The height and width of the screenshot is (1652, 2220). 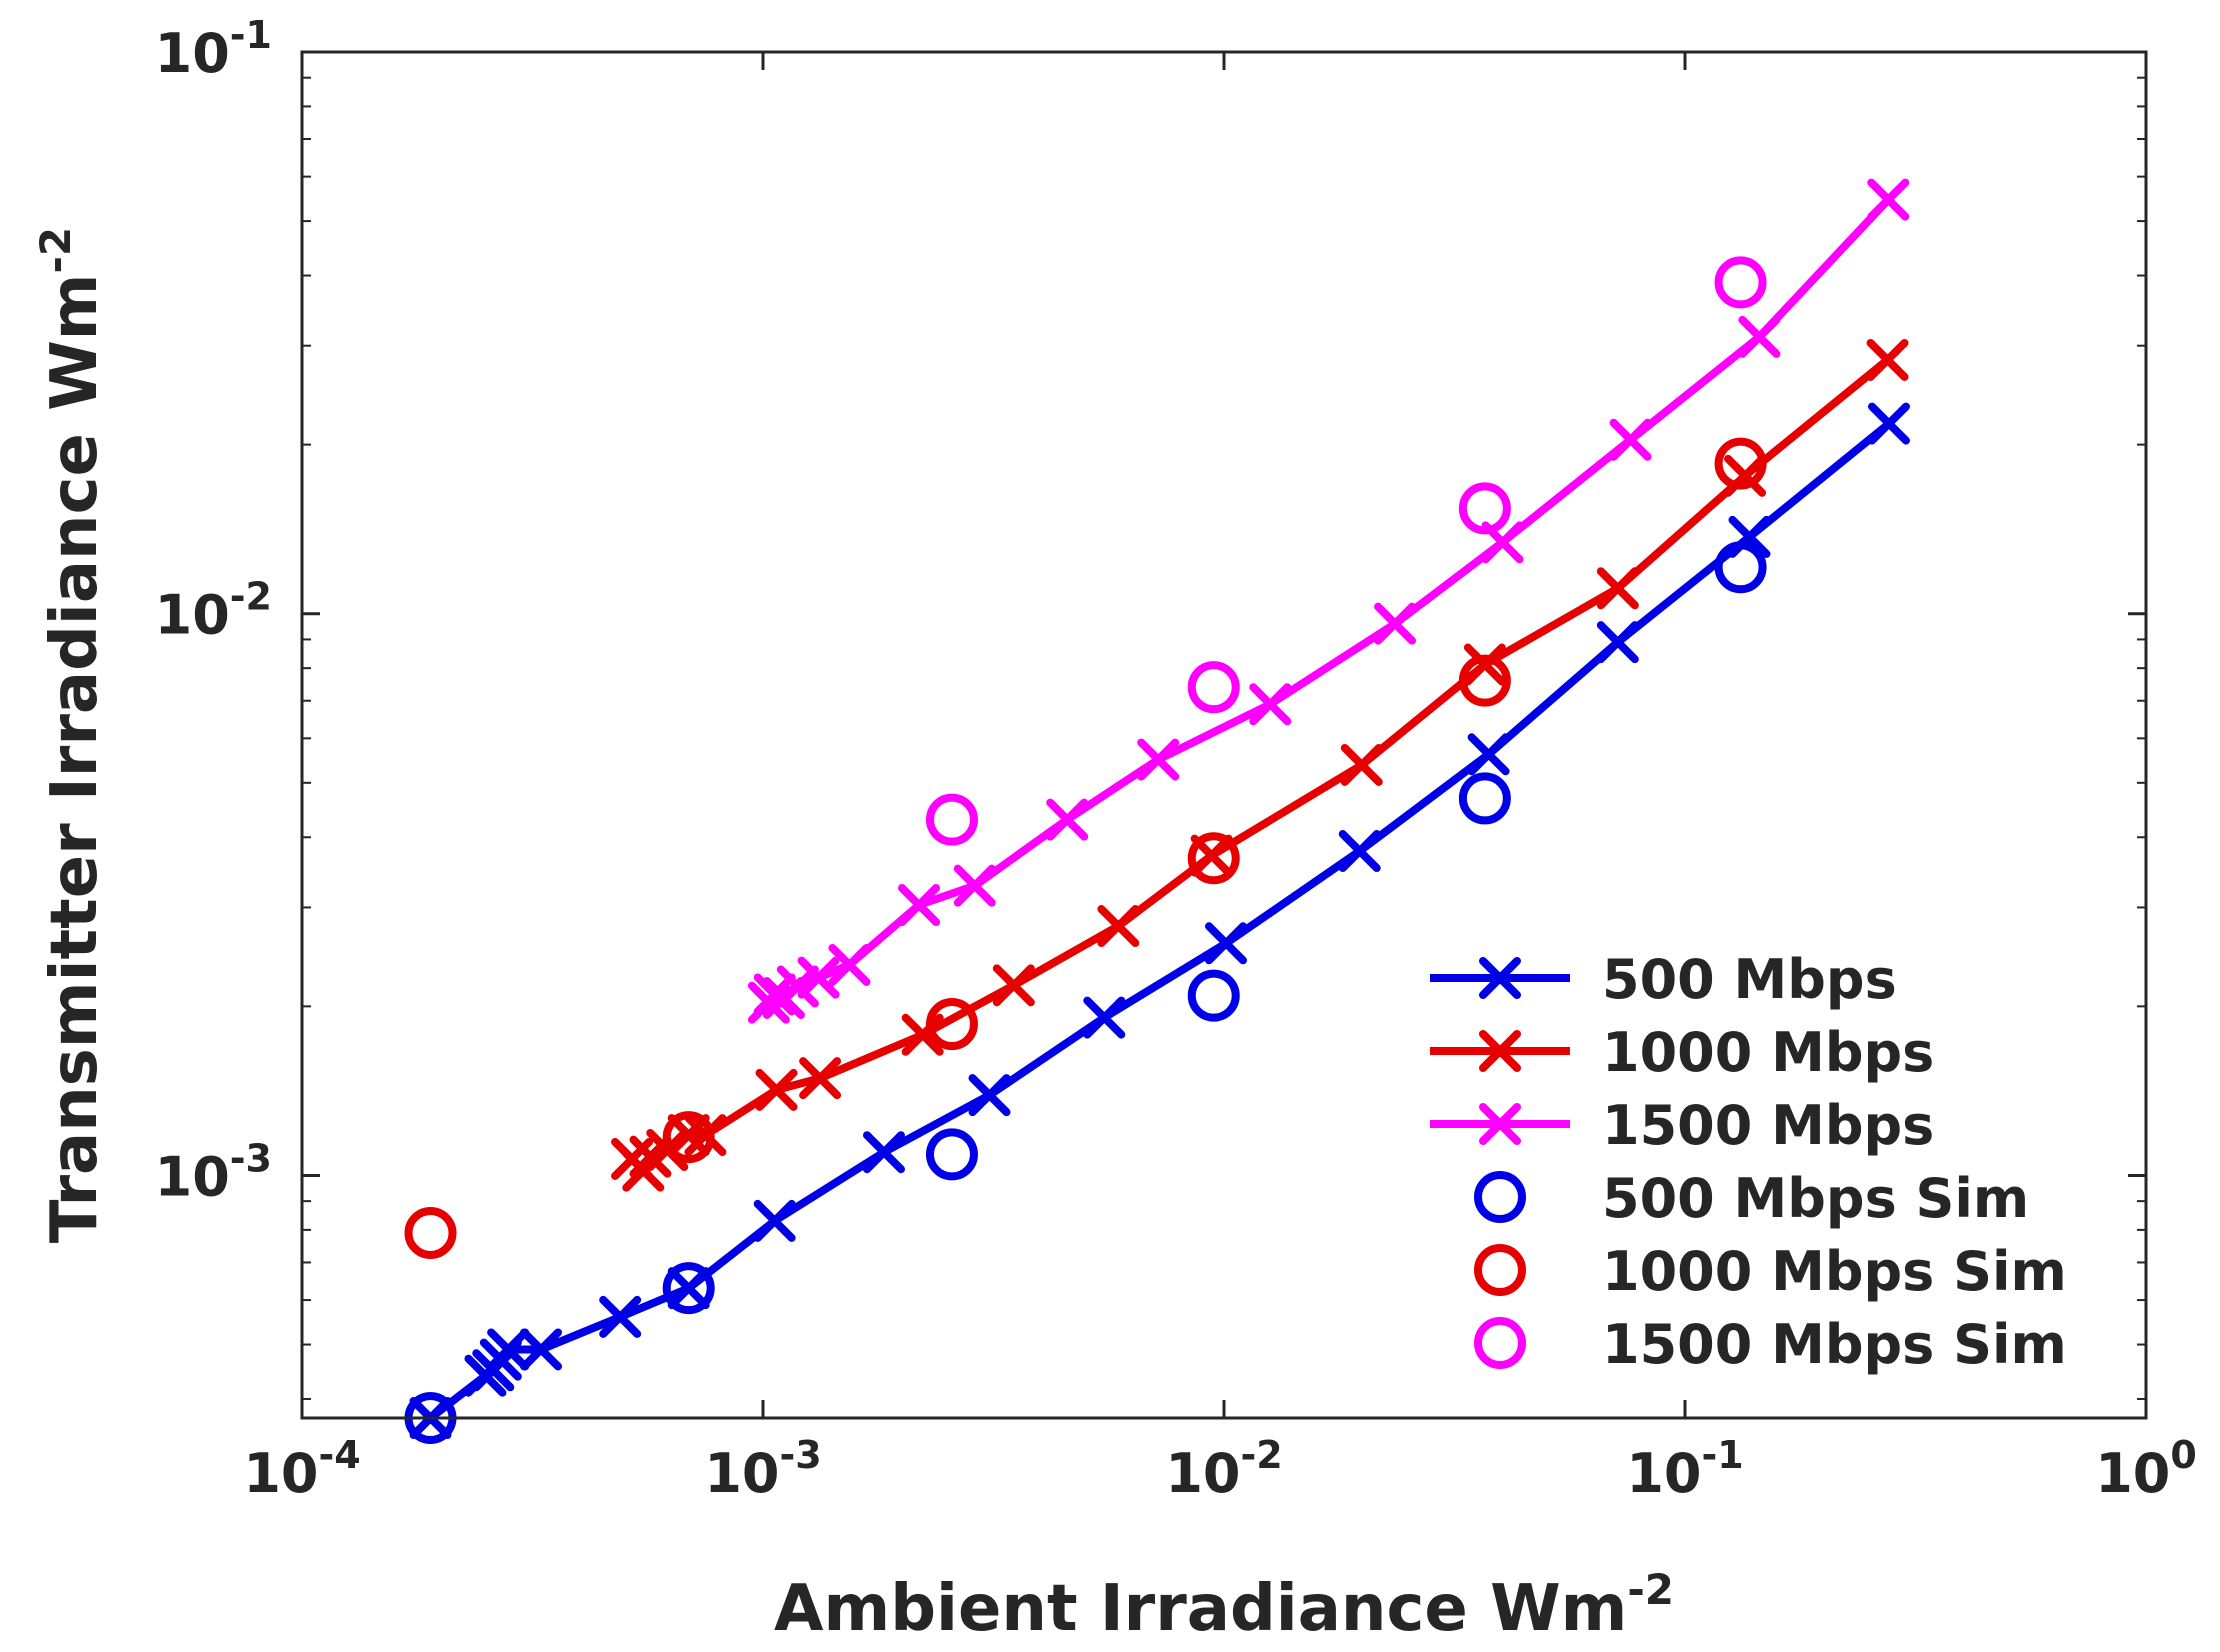 What do you see at coordinates (1768, 1125) in the screenshot?
I see `legend-label: 1500 Mbps` at bounding box center [1768, 1125].